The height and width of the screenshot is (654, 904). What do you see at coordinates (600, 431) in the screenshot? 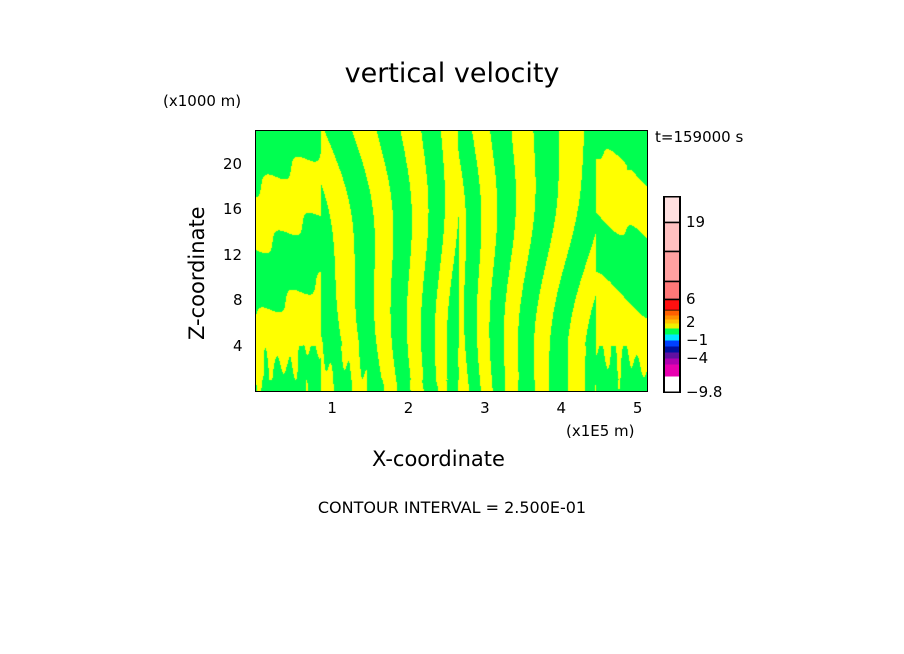
I see `x-axis-unit: (x1E5 m)` at bounding box center [600, 431].